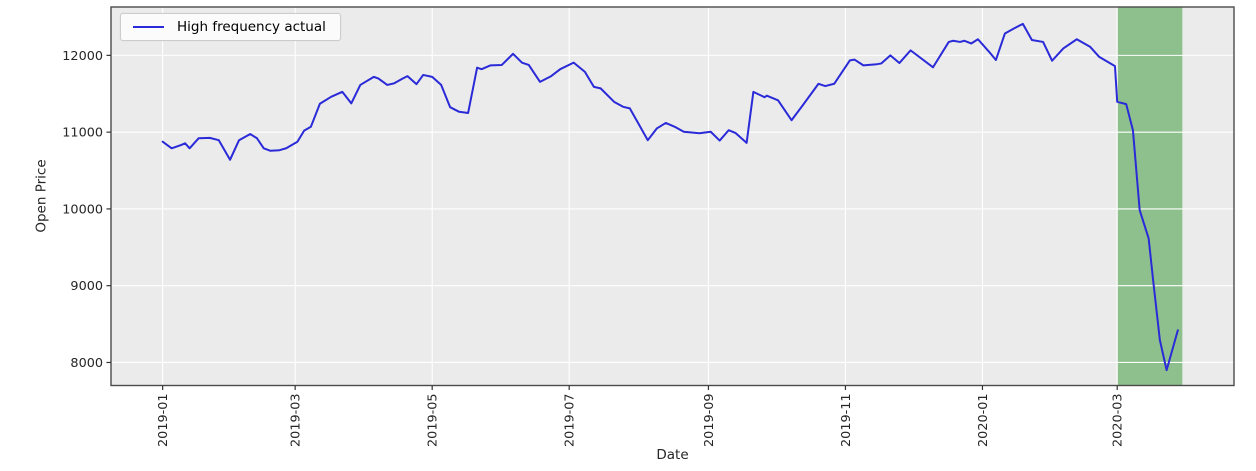  I want to click on y-tick-label: 12000, so click(82, 56).